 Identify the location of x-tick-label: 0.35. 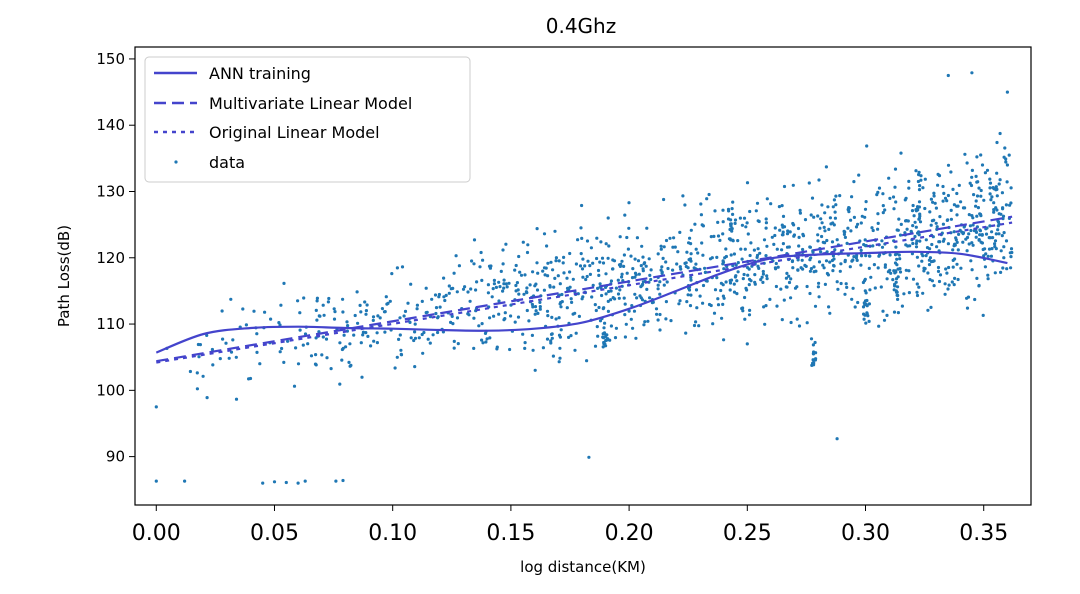
(983, 533).